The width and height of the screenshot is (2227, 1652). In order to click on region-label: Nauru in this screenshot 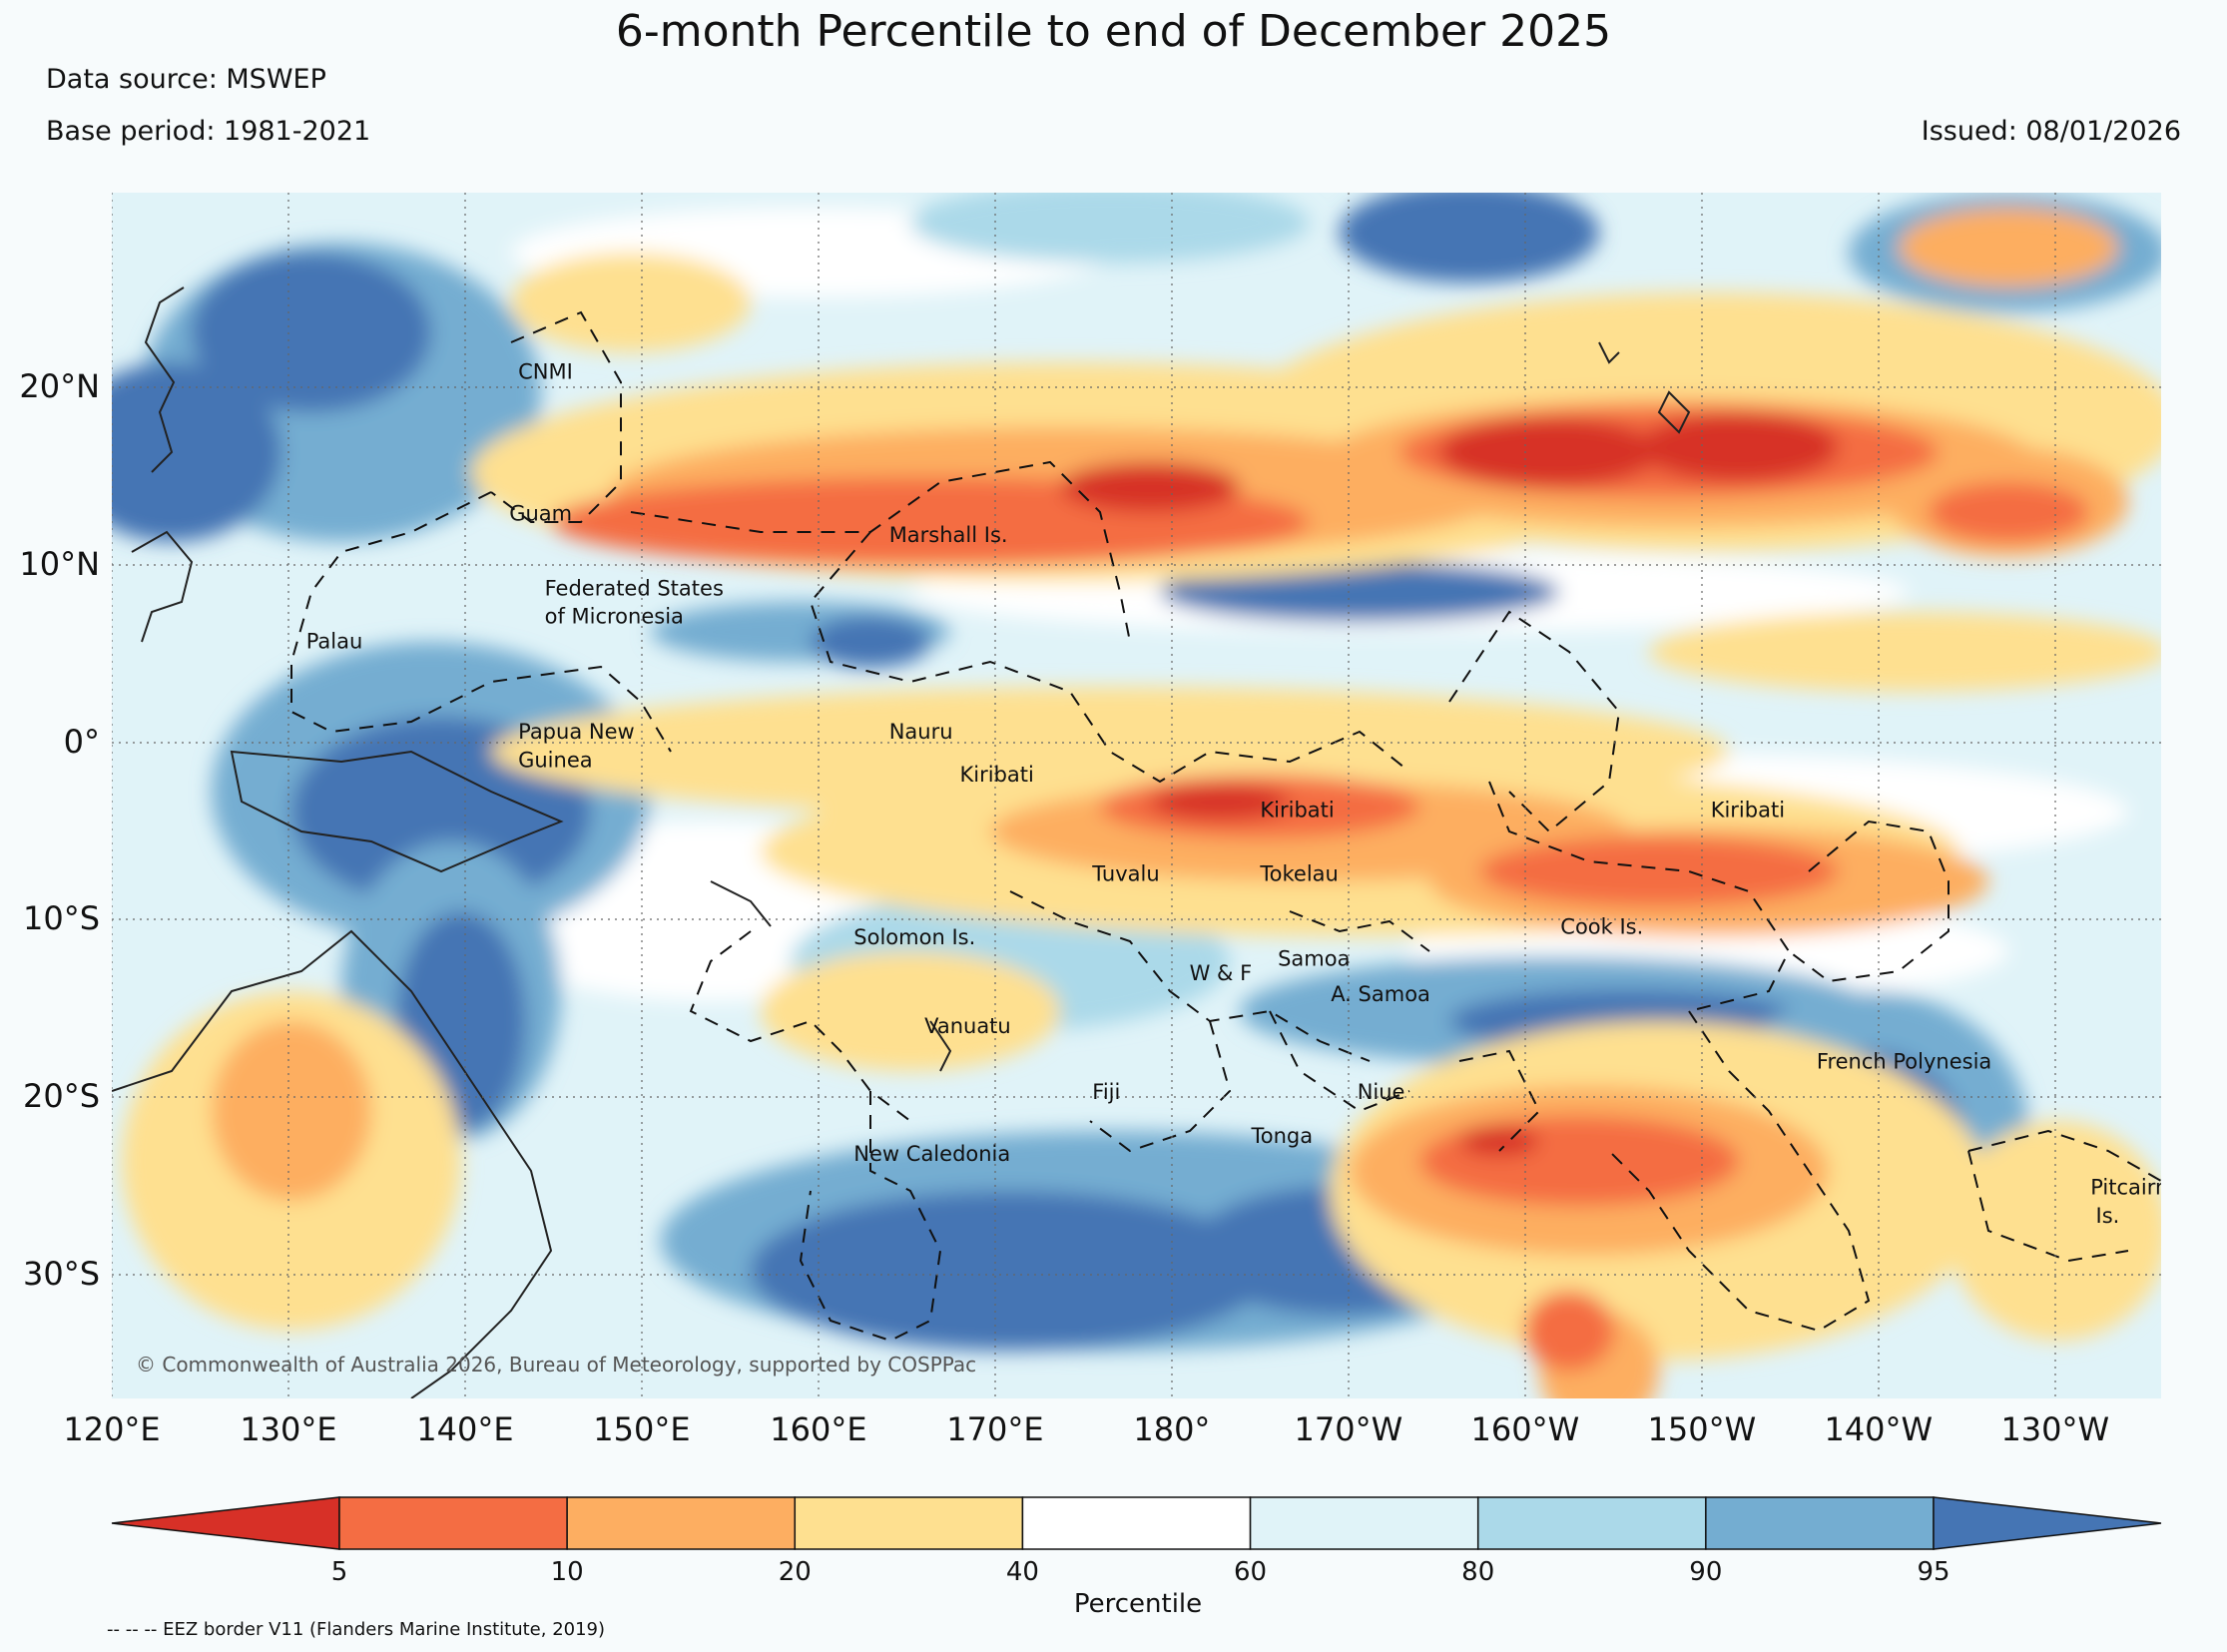, I will do `click(921, 732)`.